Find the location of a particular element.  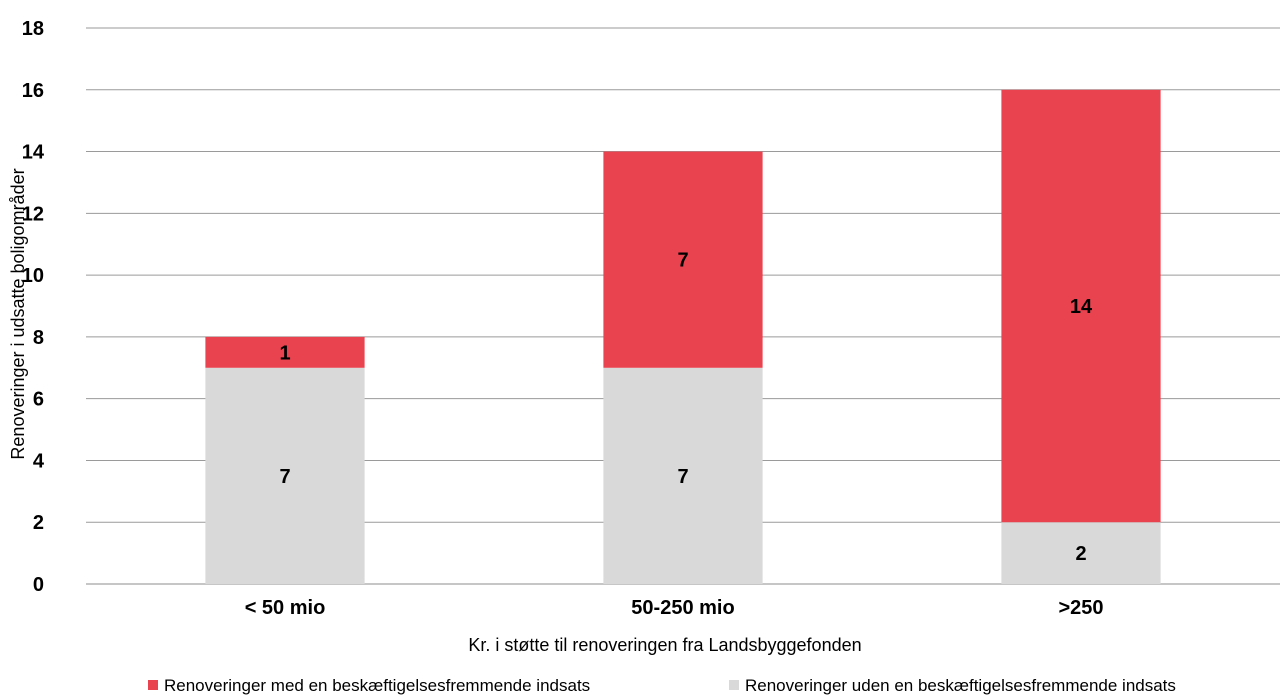

y-tick-label: 10 is located at coordinates (33, 276).